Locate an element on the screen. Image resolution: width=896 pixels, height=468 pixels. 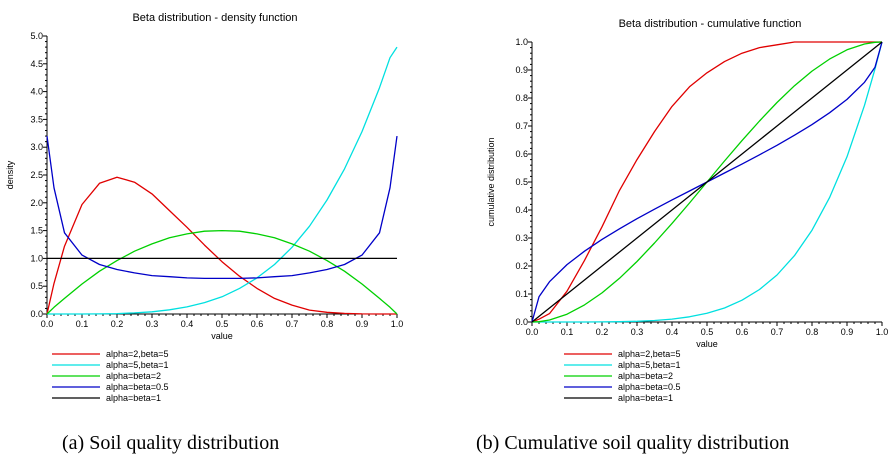
y-tick-label: 0.3 is located at coordinates (521, 238).